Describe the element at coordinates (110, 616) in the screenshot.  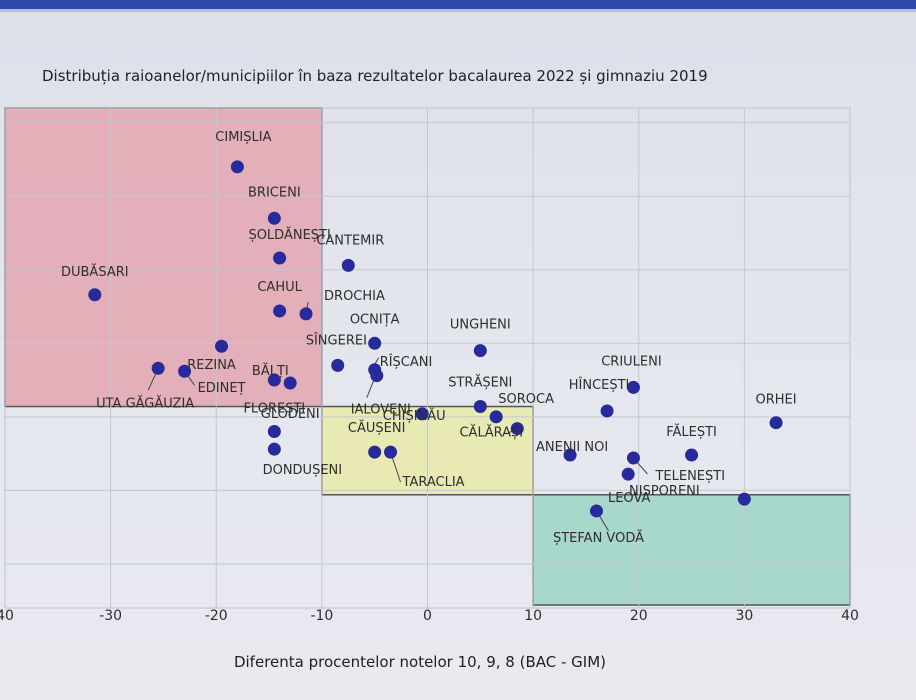
I see `x-tick-label: -30` at that location.